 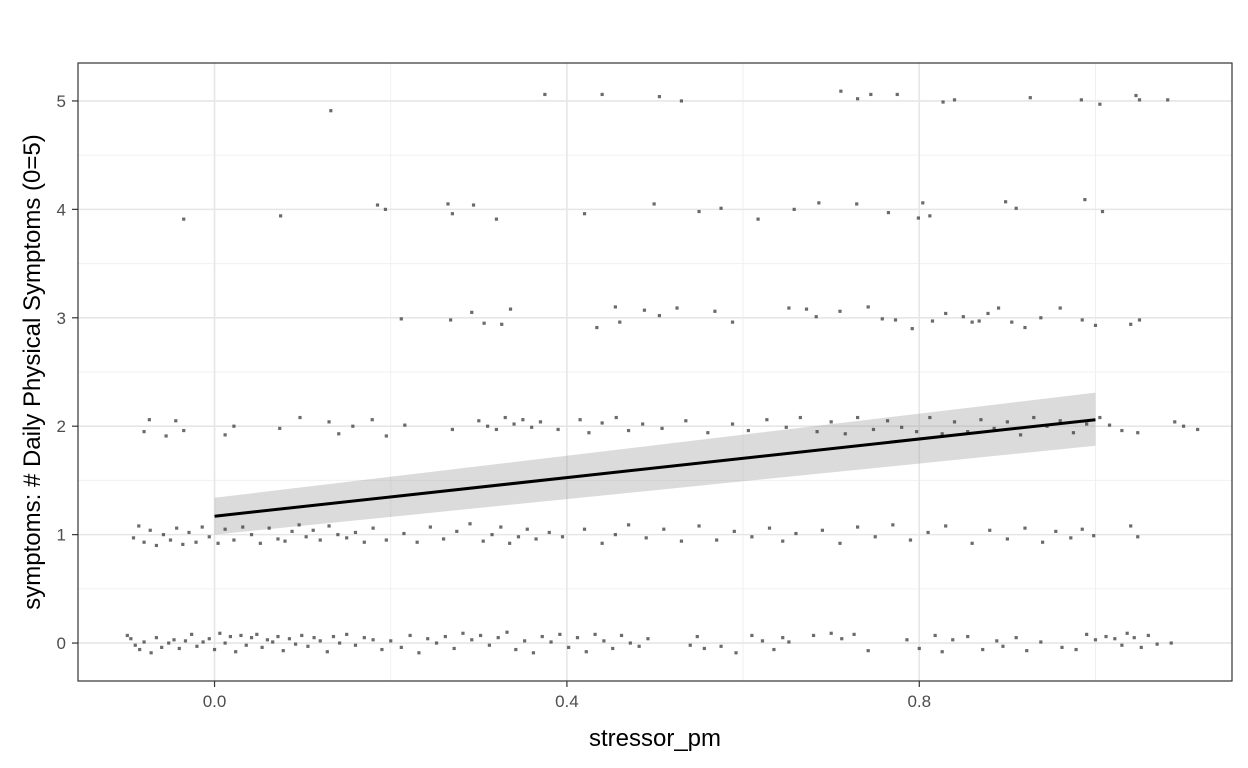 What do you see at coordinates (215, 701) in the screenshot?
I see `x-tick-label: 0.0` at bounding box center [215, 701].